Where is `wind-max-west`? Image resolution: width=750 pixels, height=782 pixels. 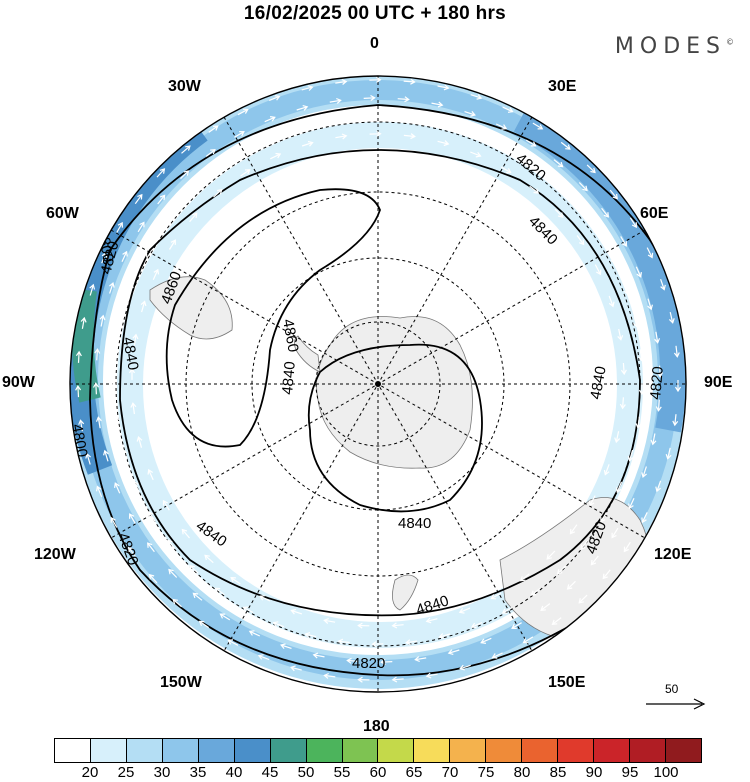 wind-max-west is located at coordinates (86, 345).